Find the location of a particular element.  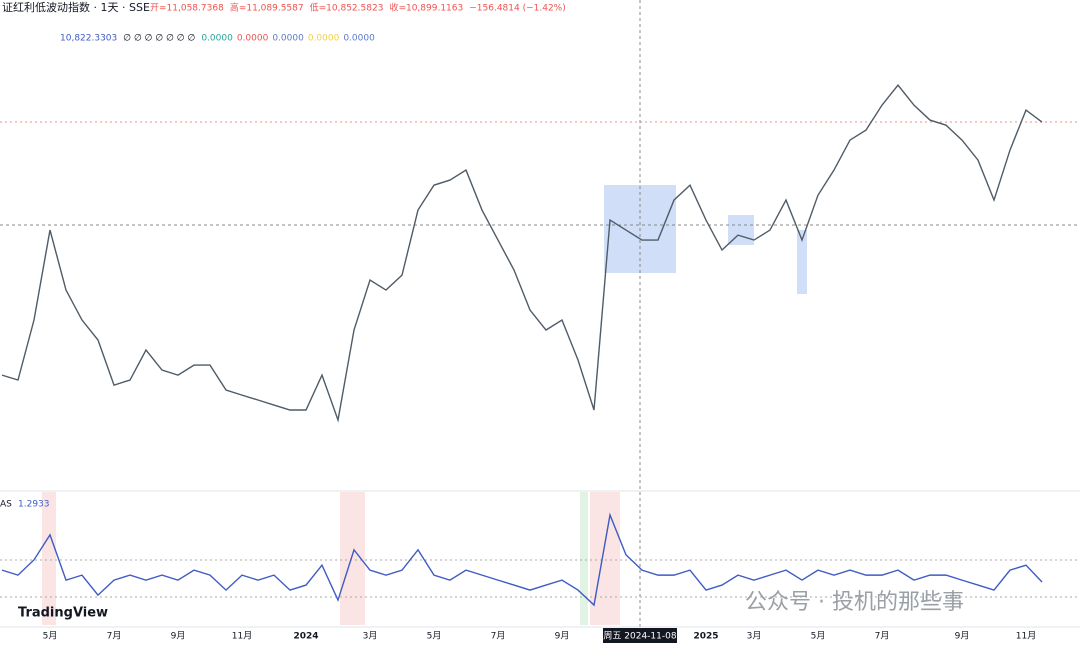

symbol-title: 证红利低波动指数 · 1天 · SSE is located at coordinates (76, 7).